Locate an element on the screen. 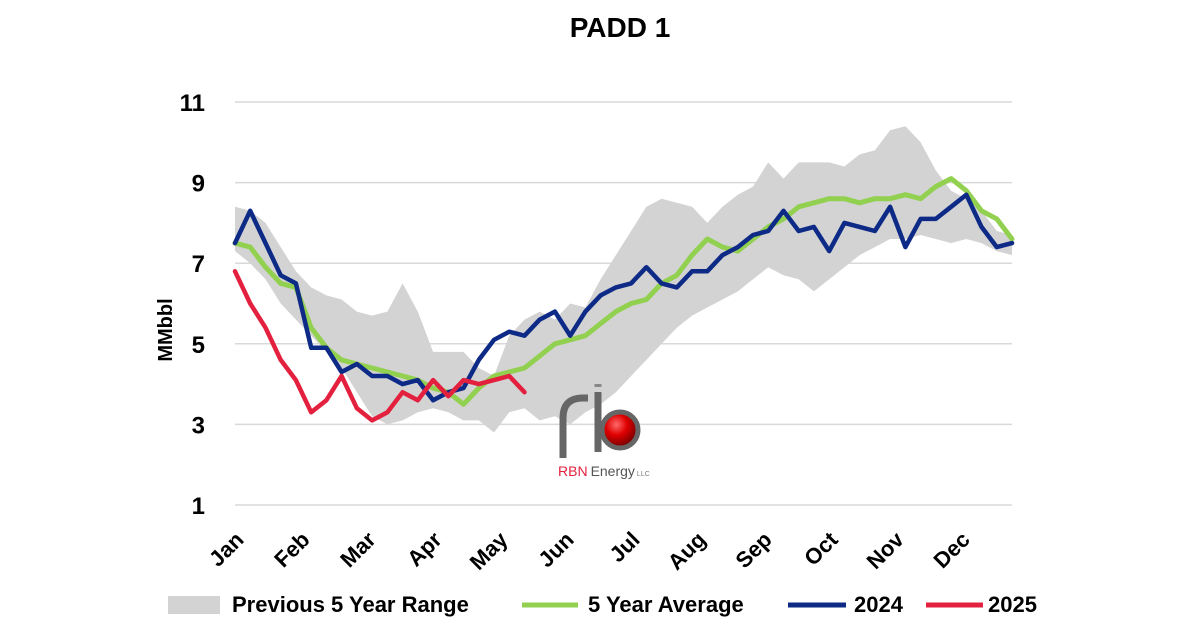 The height and width of the screenshot is (630, 1200). x-tick-label: Aug is located at coordinates (687, 551).